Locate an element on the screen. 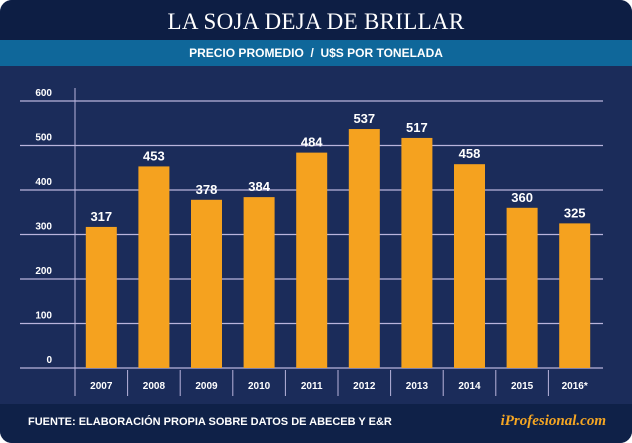 This screenshot has height=443, width=632. y-tick-label: 400 is located at coordinates (43, 182).